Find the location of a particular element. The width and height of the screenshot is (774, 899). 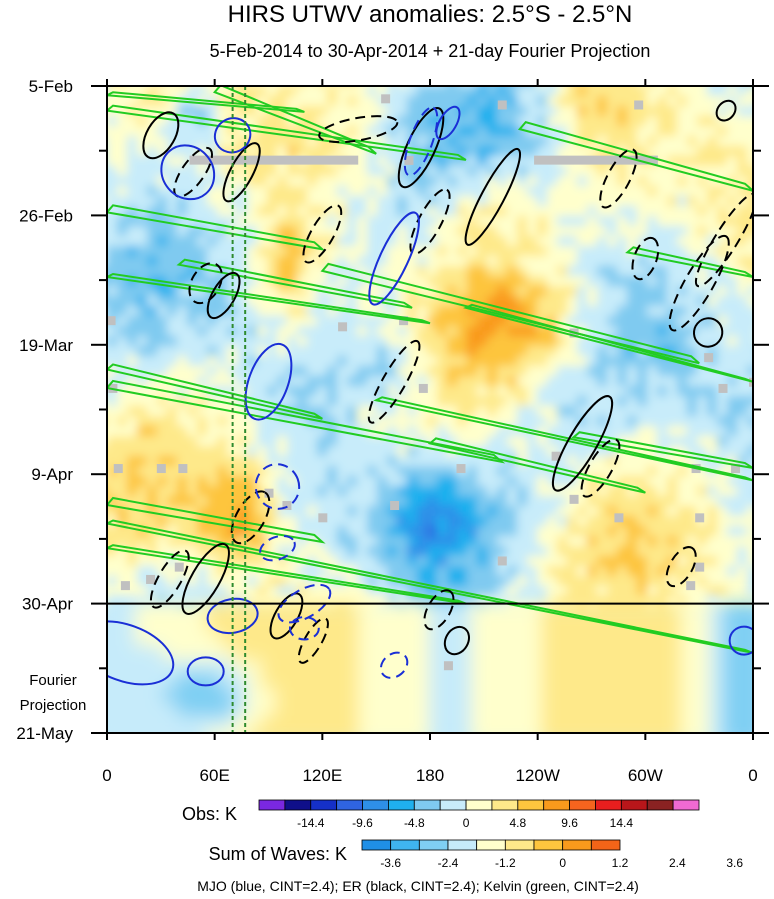

waves-colorbar-name: Sum of Waves: K is located at coordinates (278, 854).